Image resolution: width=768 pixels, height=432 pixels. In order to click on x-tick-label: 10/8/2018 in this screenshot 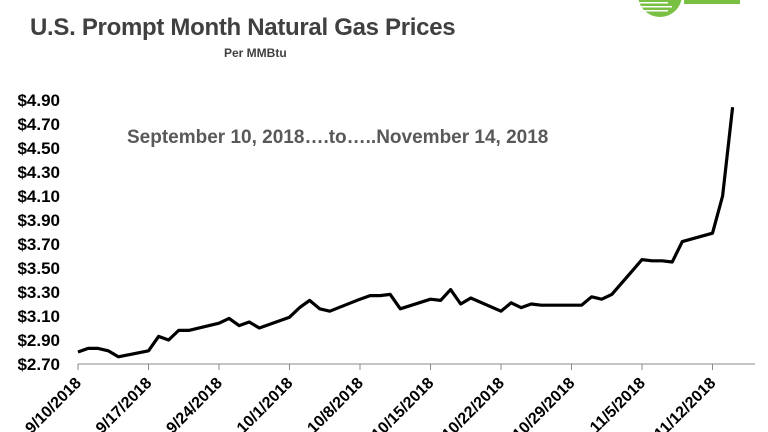, I will do `click(335, 403)`.